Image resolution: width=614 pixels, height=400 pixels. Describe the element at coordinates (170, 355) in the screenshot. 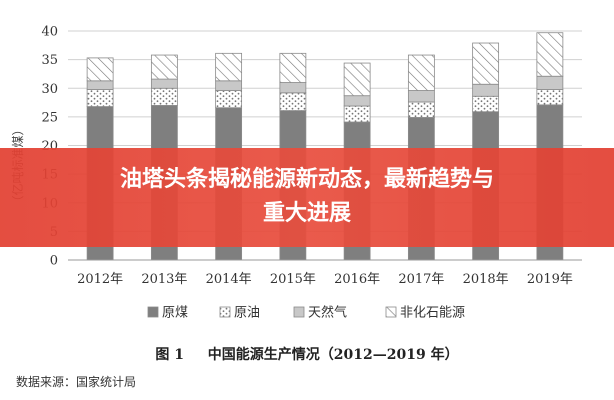

I see `figure-number: 图 1` at that location.